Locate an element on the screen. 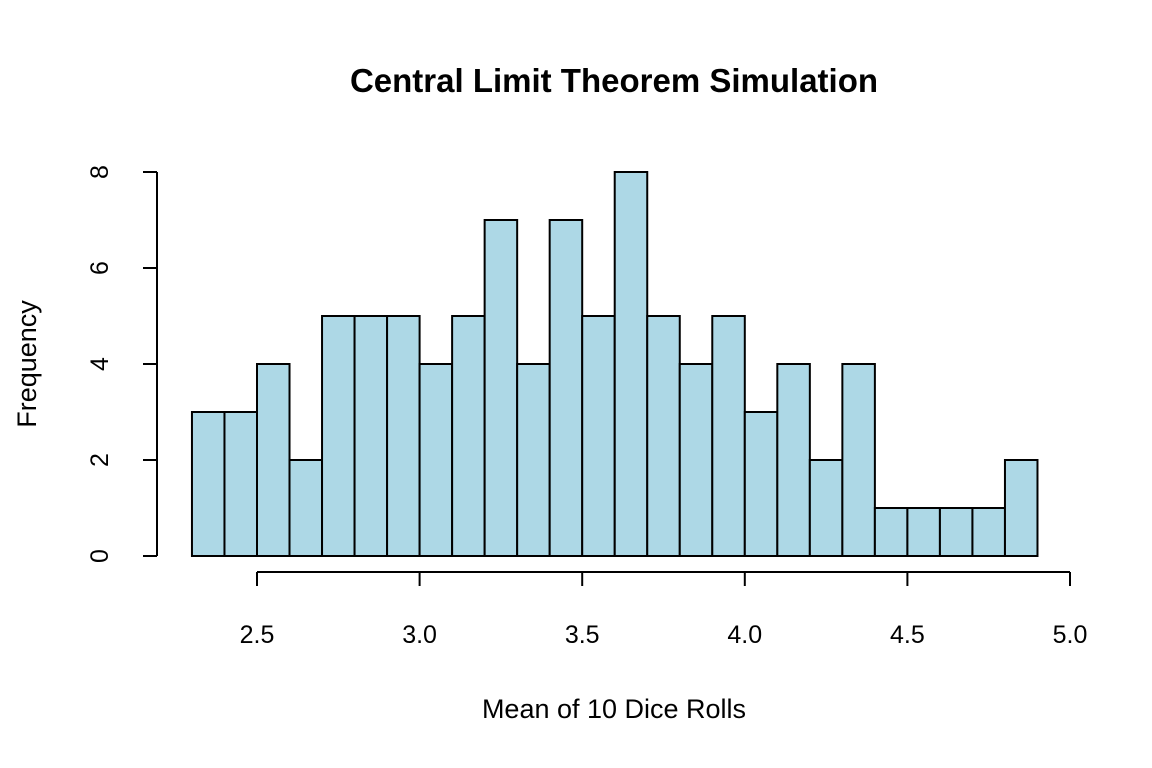  y-tick-label-3: 6 is located at coordinates (100, 268).